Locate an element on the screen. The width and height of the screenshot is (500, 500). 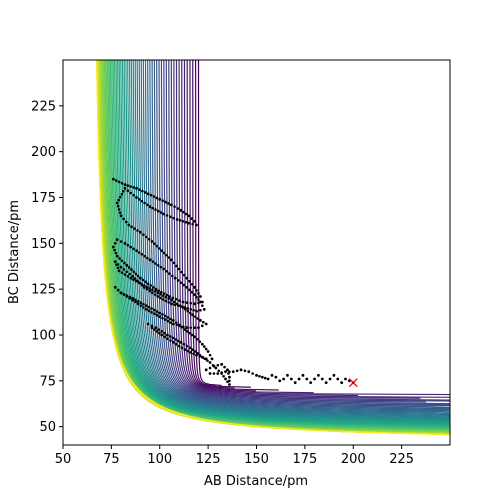
y-tick-label: 75 is located at coordinates (47, 381).